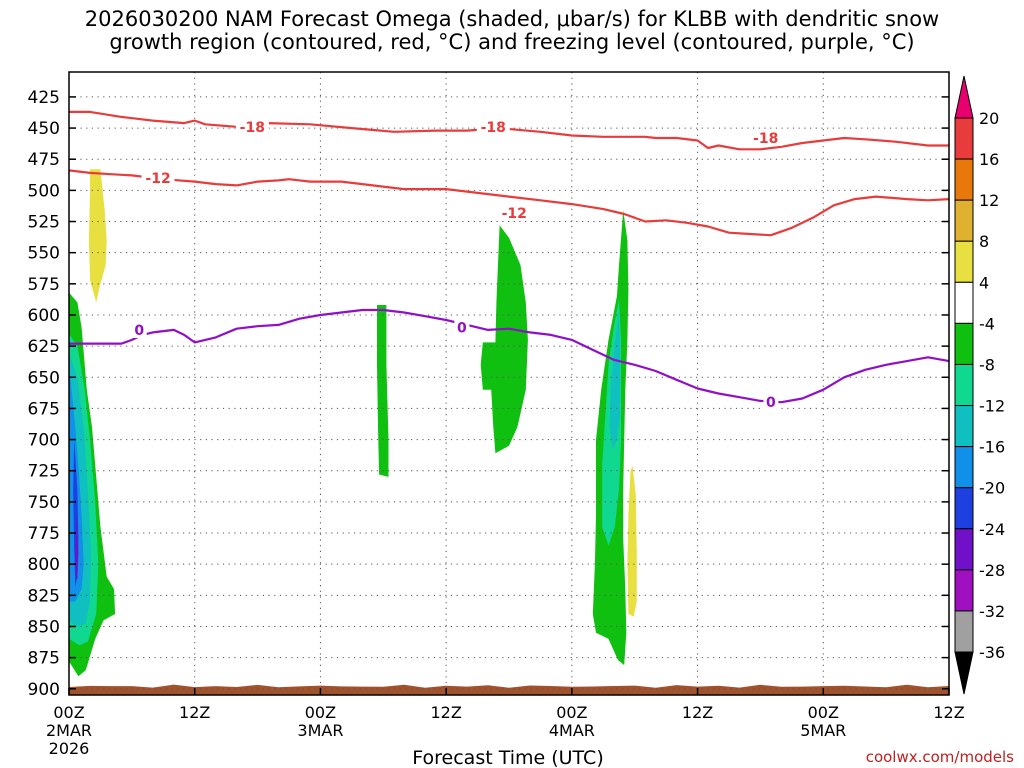 The height and width of the screenshot is (768, 1024). What do you see at coordinates (44, 534) in the screenshot?
I see `y-tick-label-775: 775` at bounding box center [44, 534].